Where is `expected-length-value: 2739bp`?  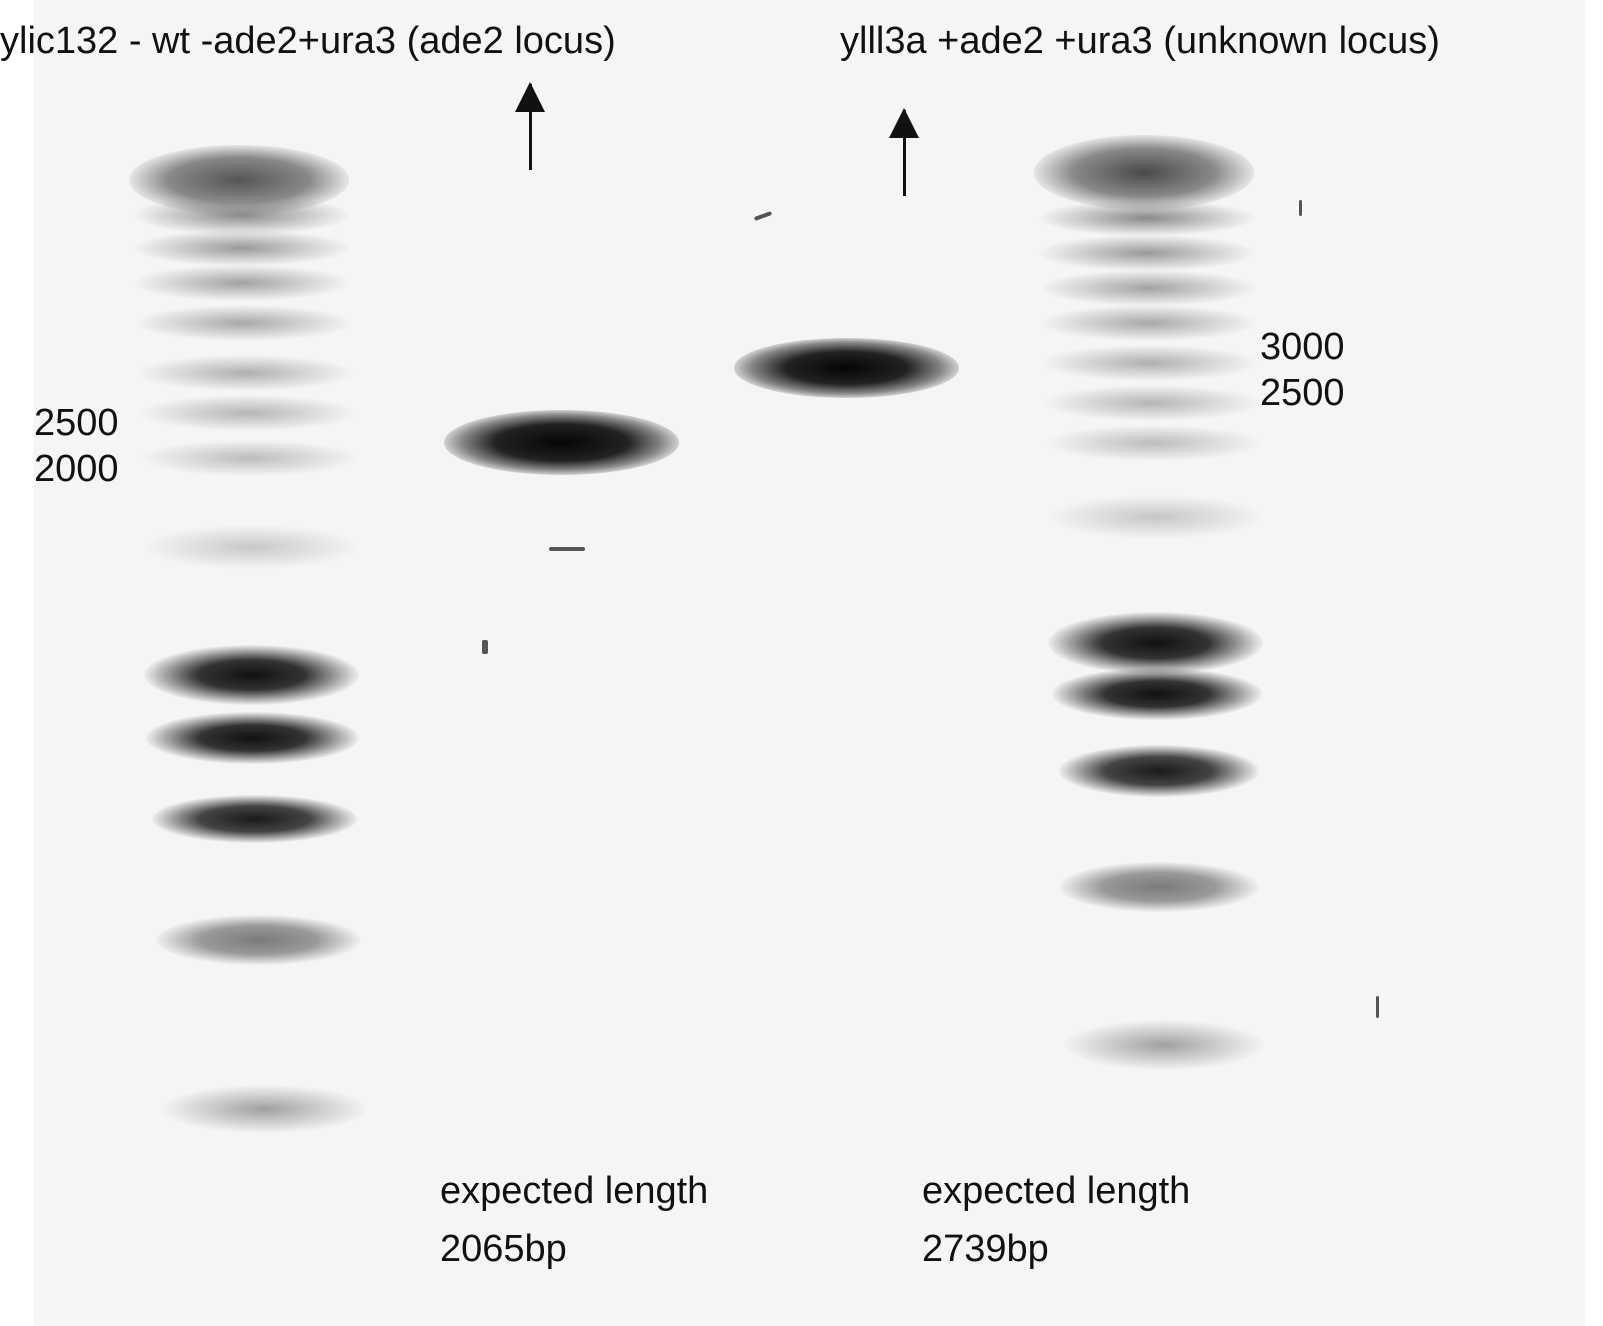
expected-length-value: 2739bp is located at coordinates (985, 1249).